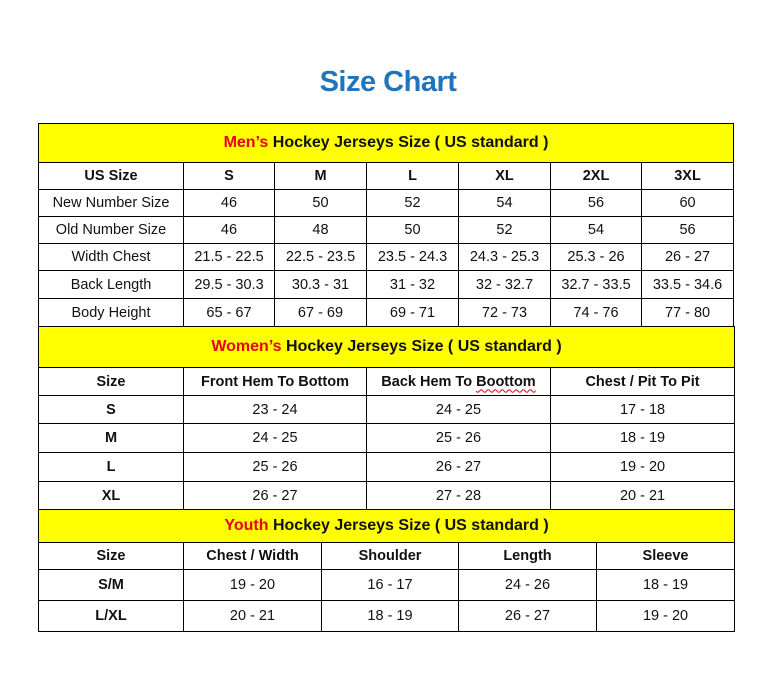 This screenshot has height=692, width=776. I want to click on column-header-label: Length, so click(527, 556).